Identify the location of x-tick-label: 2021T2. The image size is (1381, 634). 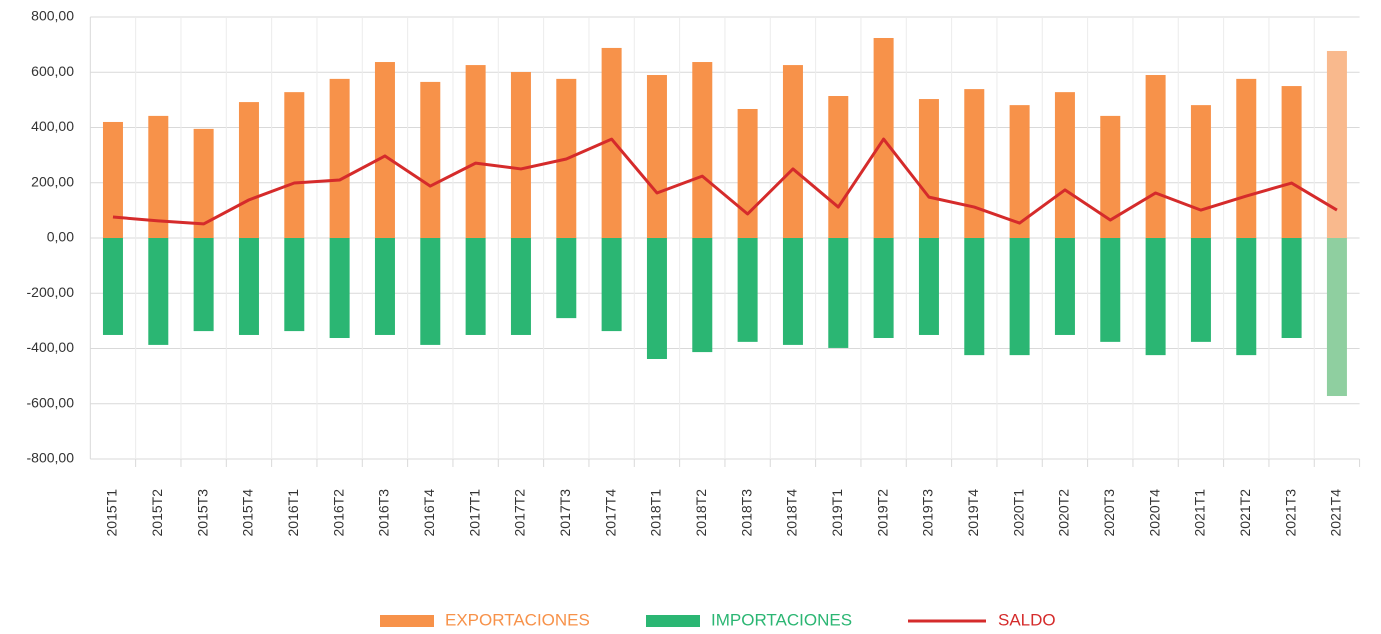
(1245, 513).